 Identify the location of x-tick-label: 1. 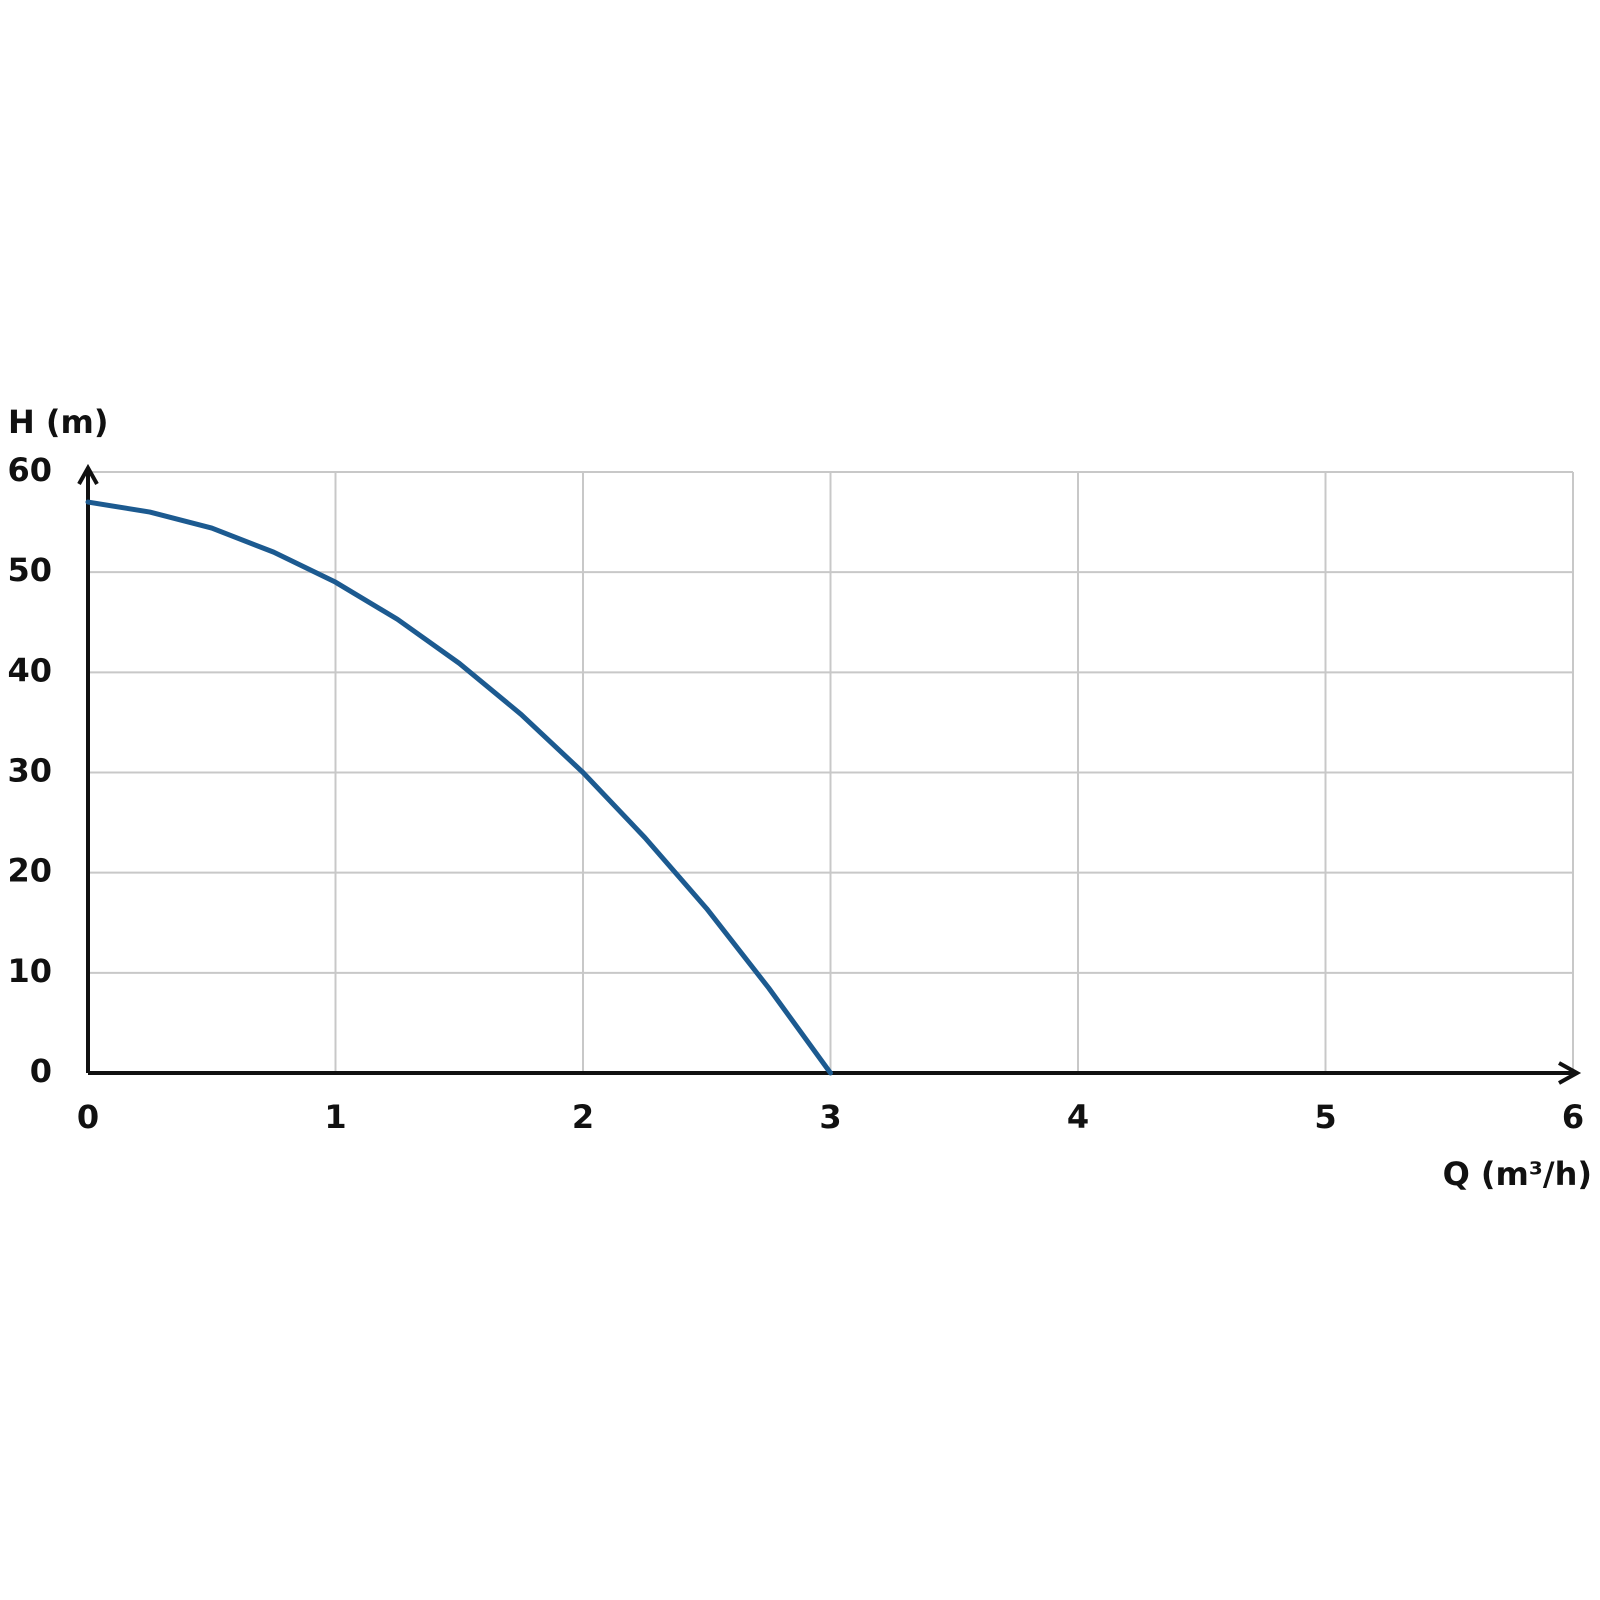
(335, 1117).